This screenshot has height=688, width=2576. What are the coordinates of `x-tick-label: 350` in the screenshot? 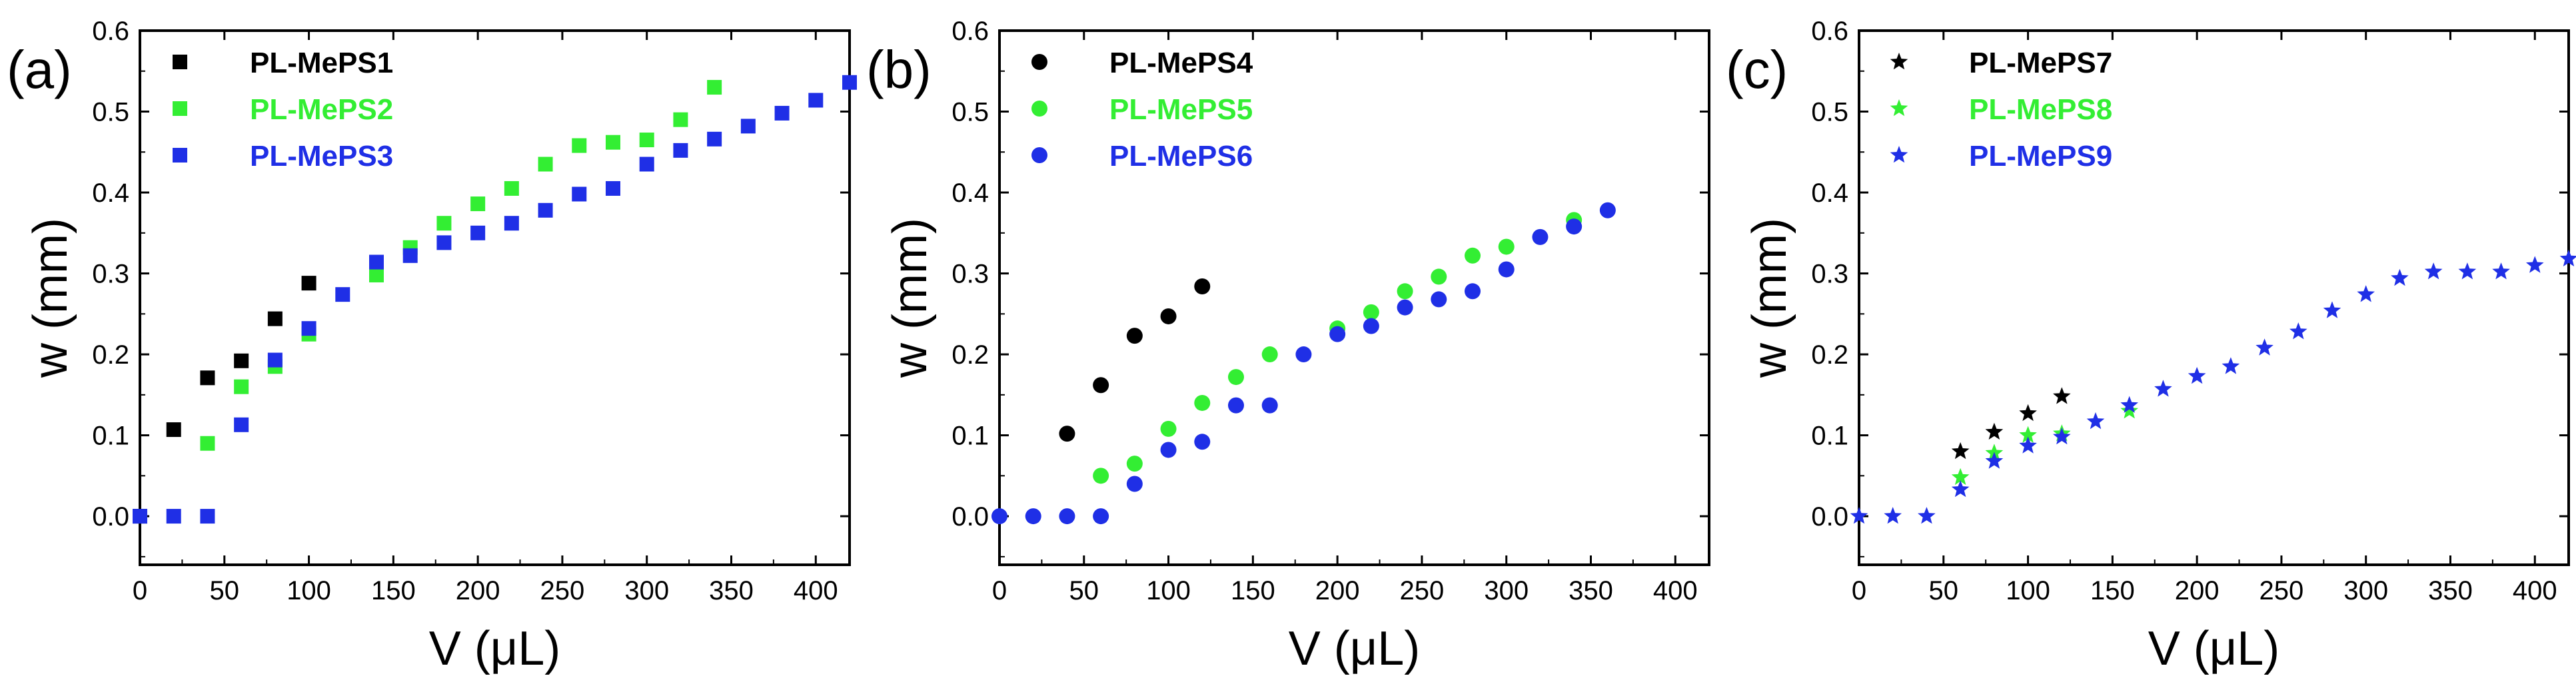 It's located at (1591, 590).